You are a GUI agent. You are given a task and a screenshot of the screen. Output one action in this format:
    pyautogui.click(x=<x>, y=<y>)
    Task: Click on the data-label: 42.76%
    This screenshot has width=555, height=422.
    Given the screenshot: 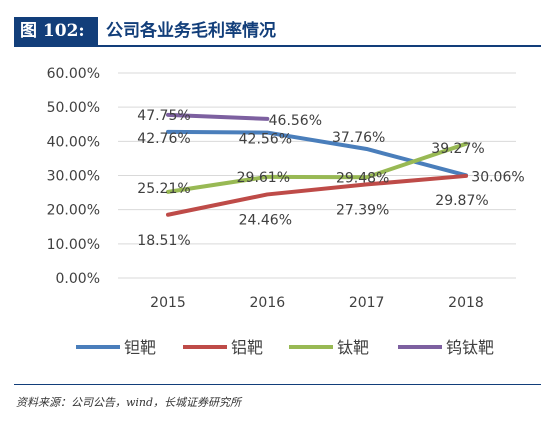 What is the action you would take?
    pyautogui.click(x=163, y=139)
    